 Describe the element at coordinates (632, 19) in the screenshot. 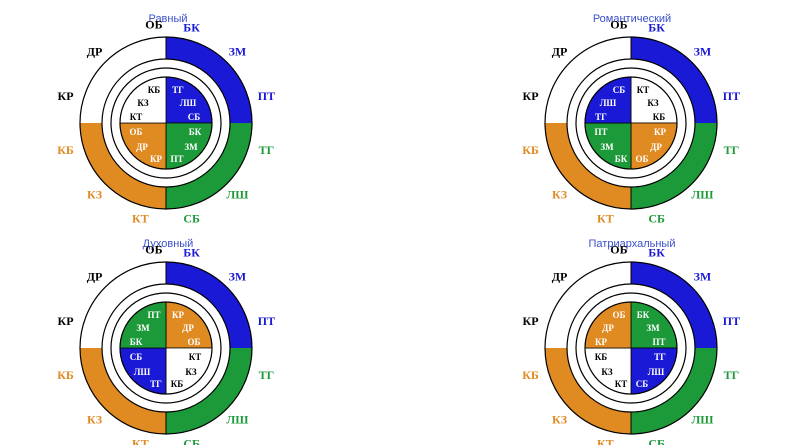

I see `diagram-title: Романтический` at that location.